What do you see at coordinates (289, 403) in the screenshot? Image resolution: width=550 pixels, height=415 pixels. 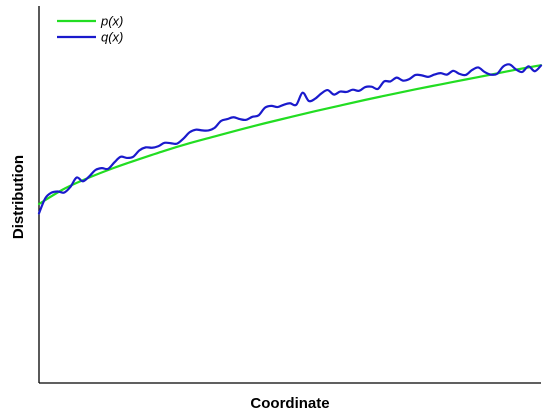 I see `x-axis-title: Coordinate` at bounding box center [289, 403].